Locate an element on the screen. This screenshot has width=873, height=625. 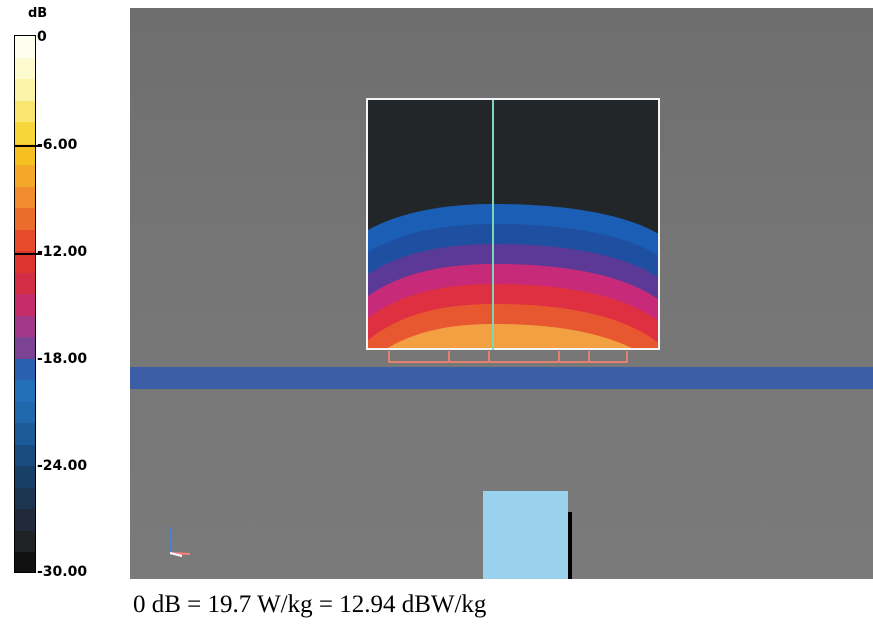
legend-color-bar is located at coordinates (25, 304).